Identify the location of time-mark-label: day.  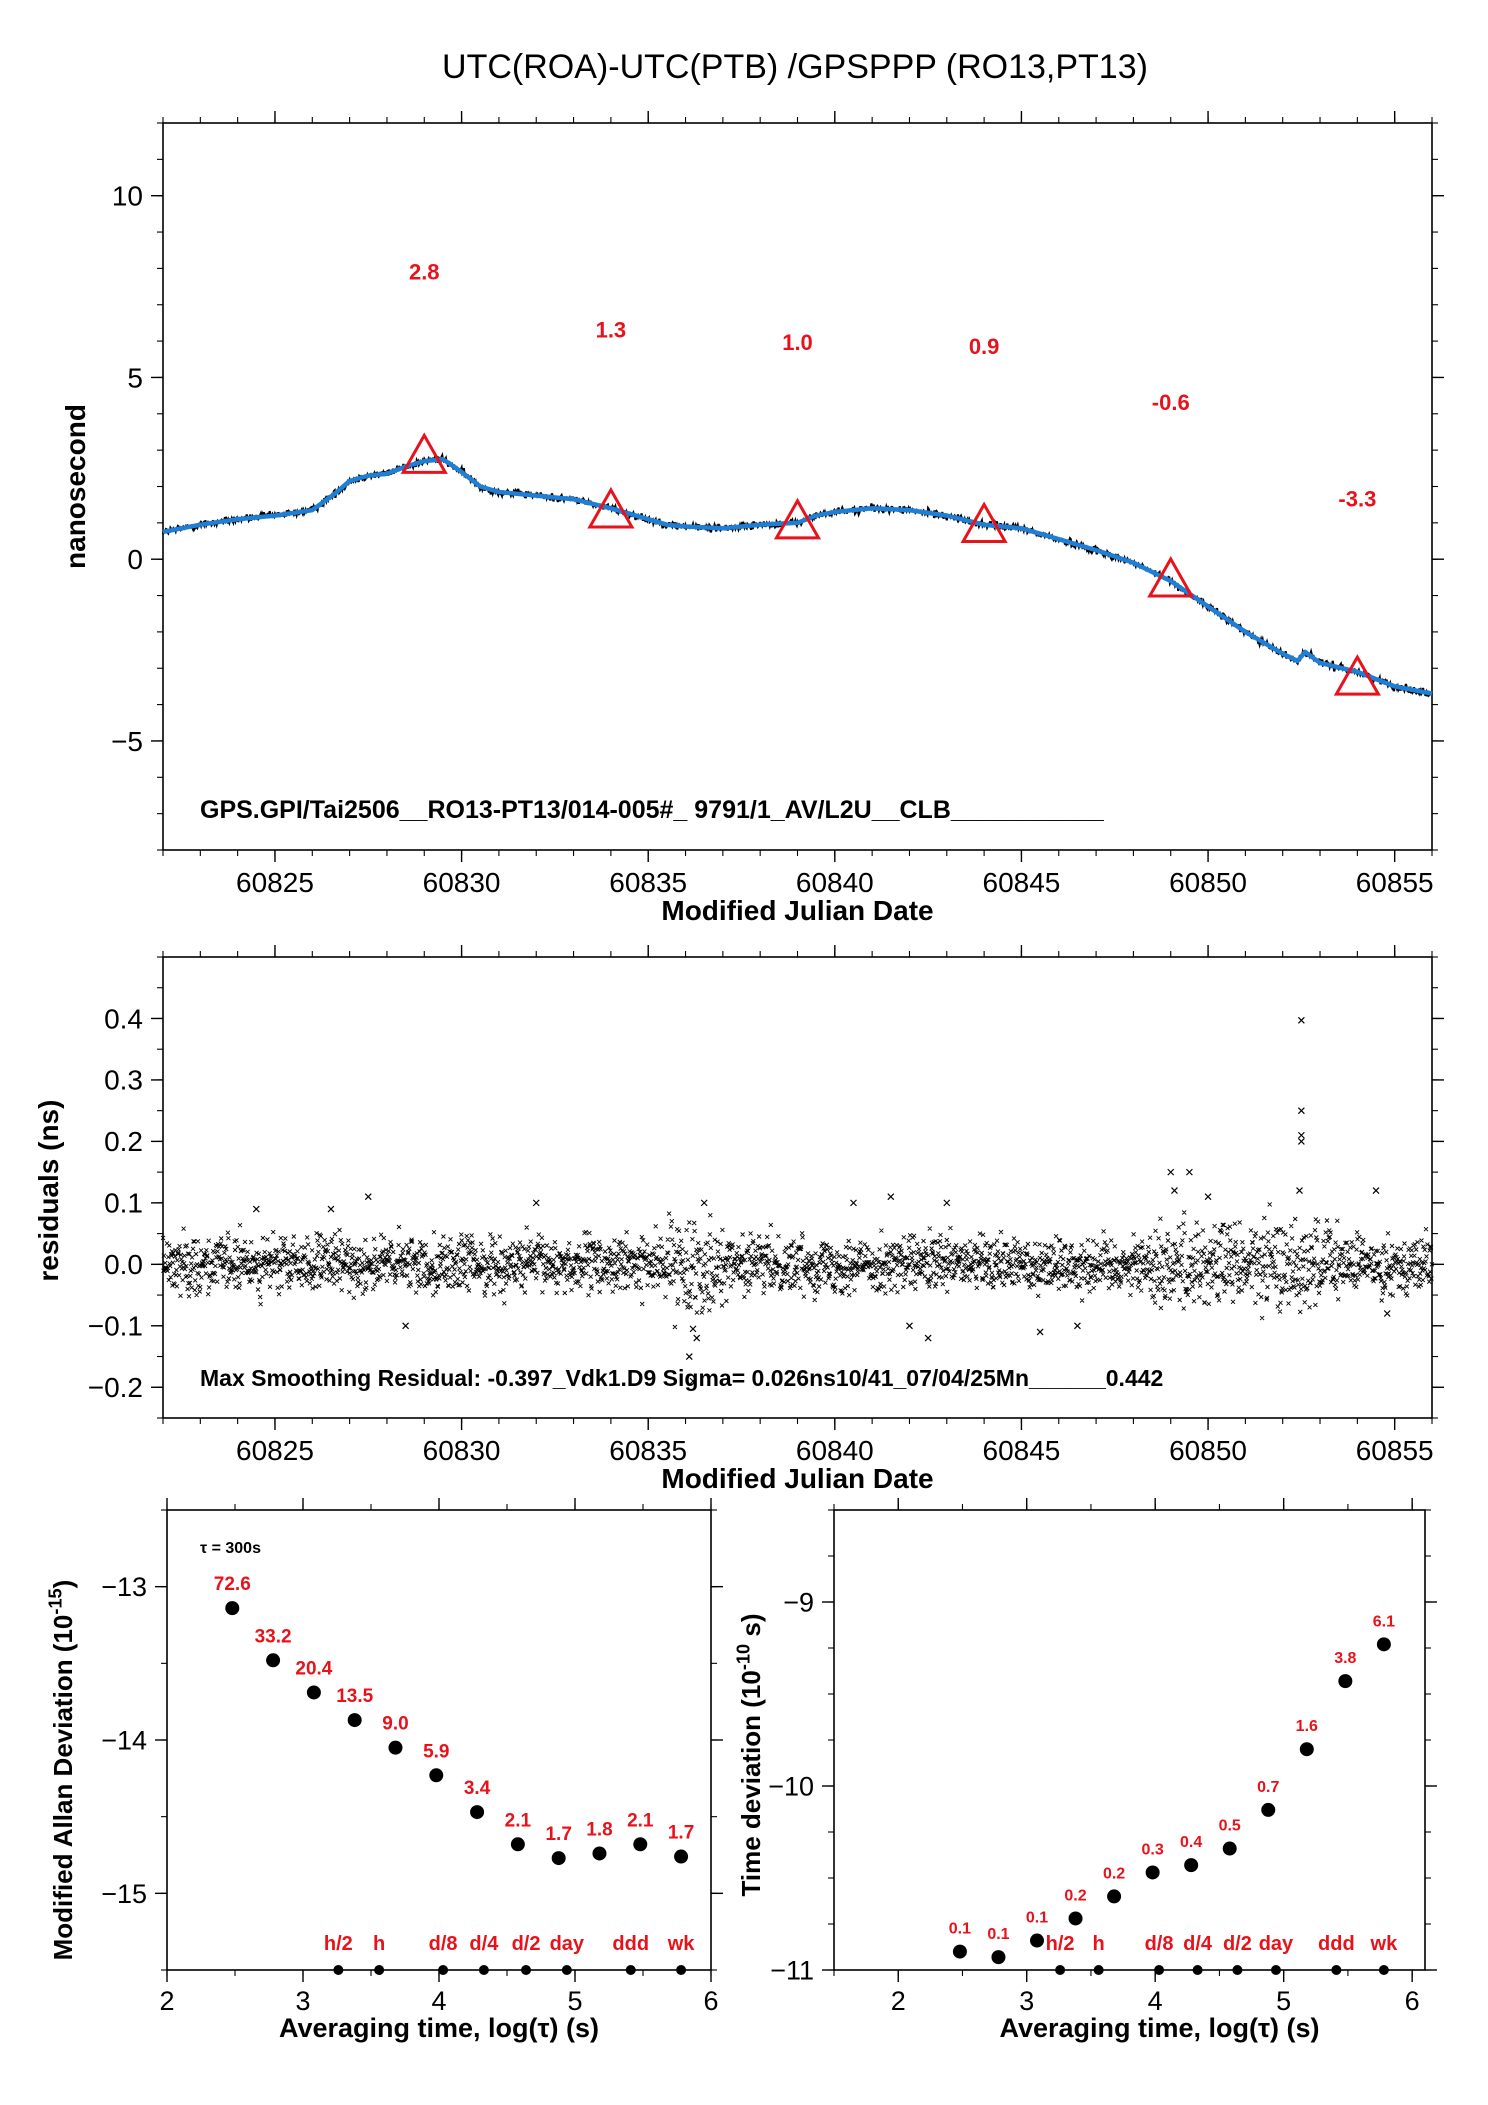
(567, 1944).